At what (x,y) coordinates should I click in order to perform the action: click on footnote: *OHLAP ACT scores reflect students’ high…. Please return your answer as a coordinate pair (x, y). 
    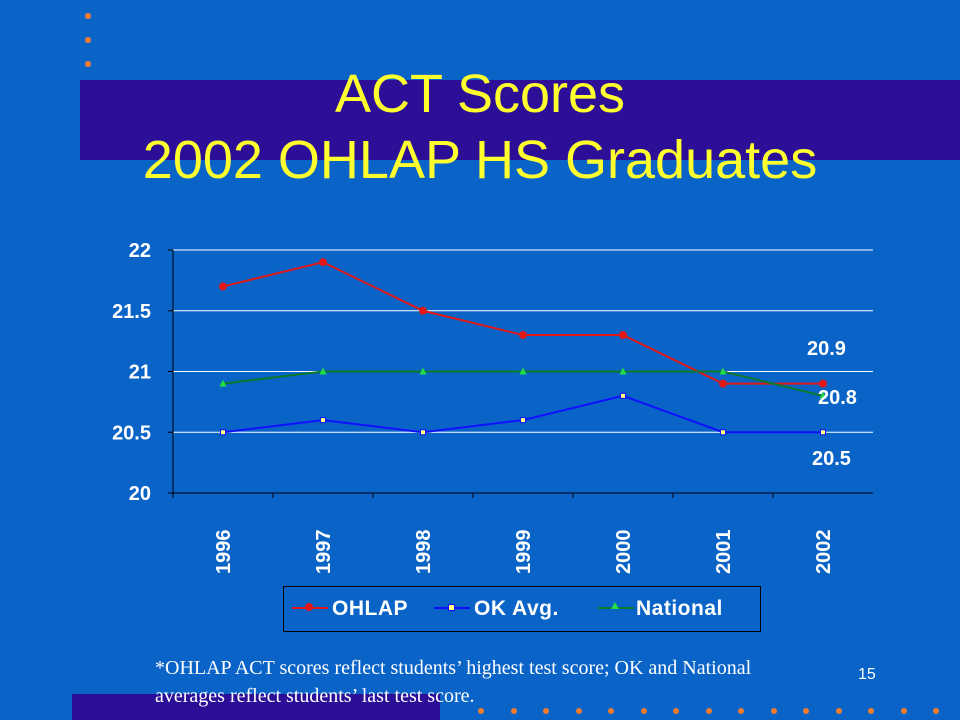
    Looking at the image, I should click on (453, 682).